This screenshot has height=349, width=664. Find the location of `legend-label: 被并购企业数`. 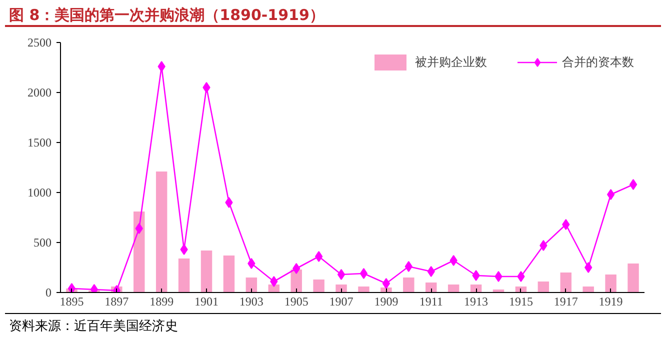

legend-label: 被并购企业数 is located at coordinates (451, 62).